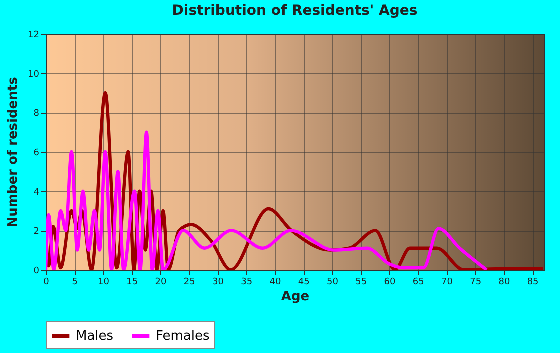 Image resolution: width=560 pixels, height=353 pixels. Describe the element at coordinates (37, 153) in the screenshot. I see `y-tick-label: 6` at that location.